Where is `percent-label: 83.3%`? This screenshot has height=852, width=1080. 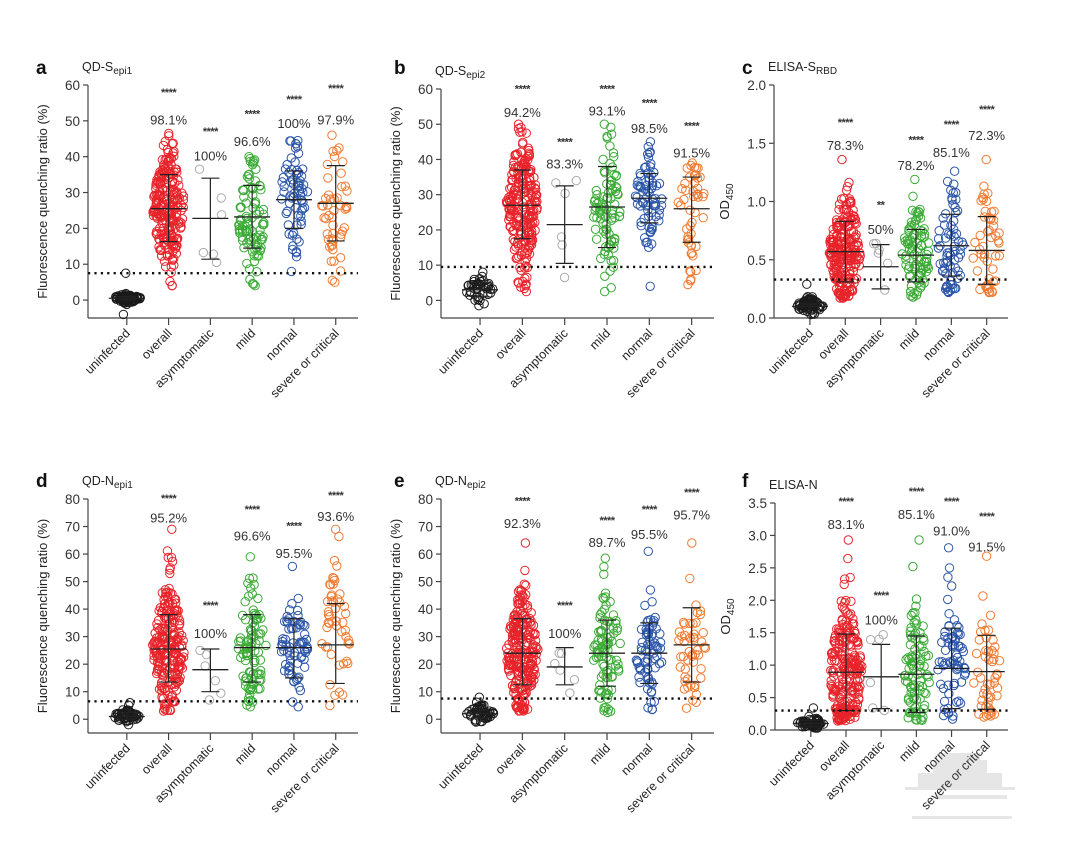
percent-label: 83.3% is located at coordinates (564, 163).